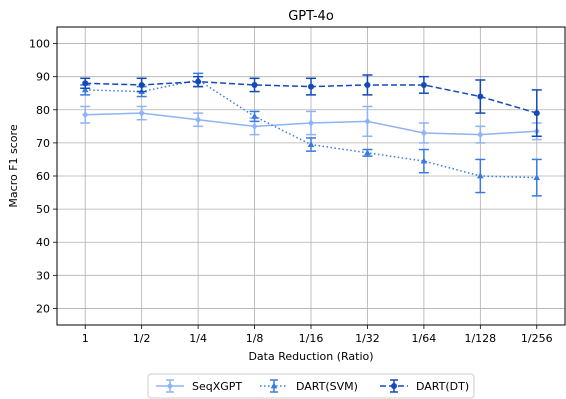  I want to click on x-tick-label: 1/8, so click(255, 338).